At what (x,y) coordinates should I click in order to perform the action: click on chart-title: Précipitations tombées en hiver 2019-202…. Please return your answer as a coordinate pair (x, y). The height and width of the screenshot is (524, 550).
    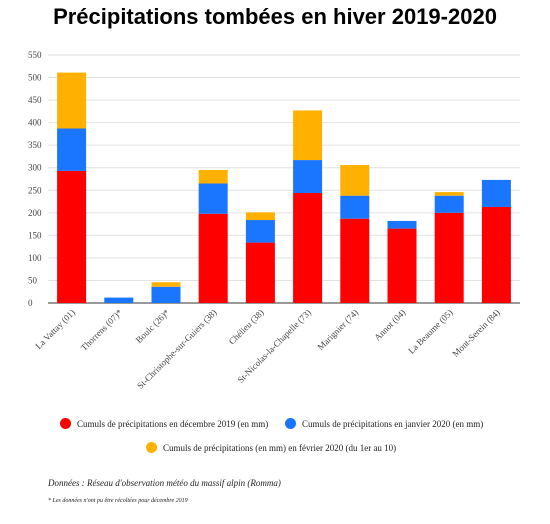
    Looking at the image, I should click on (275, 16).